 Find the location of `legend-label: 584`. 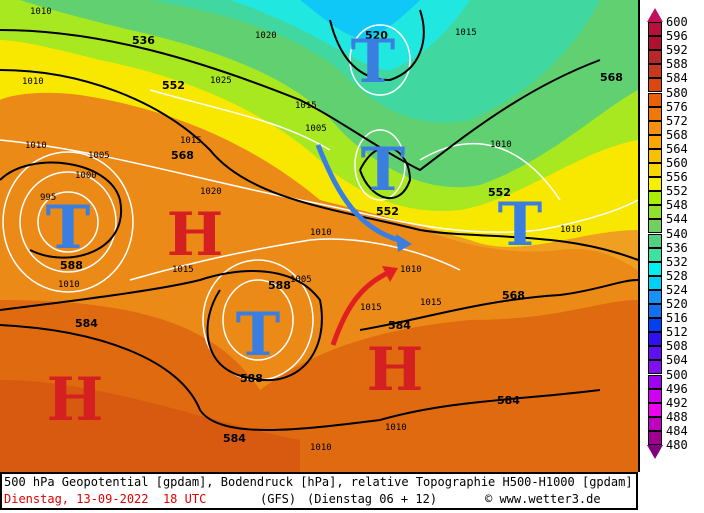

legend-label: 584 is located at coordinates (677, 78).